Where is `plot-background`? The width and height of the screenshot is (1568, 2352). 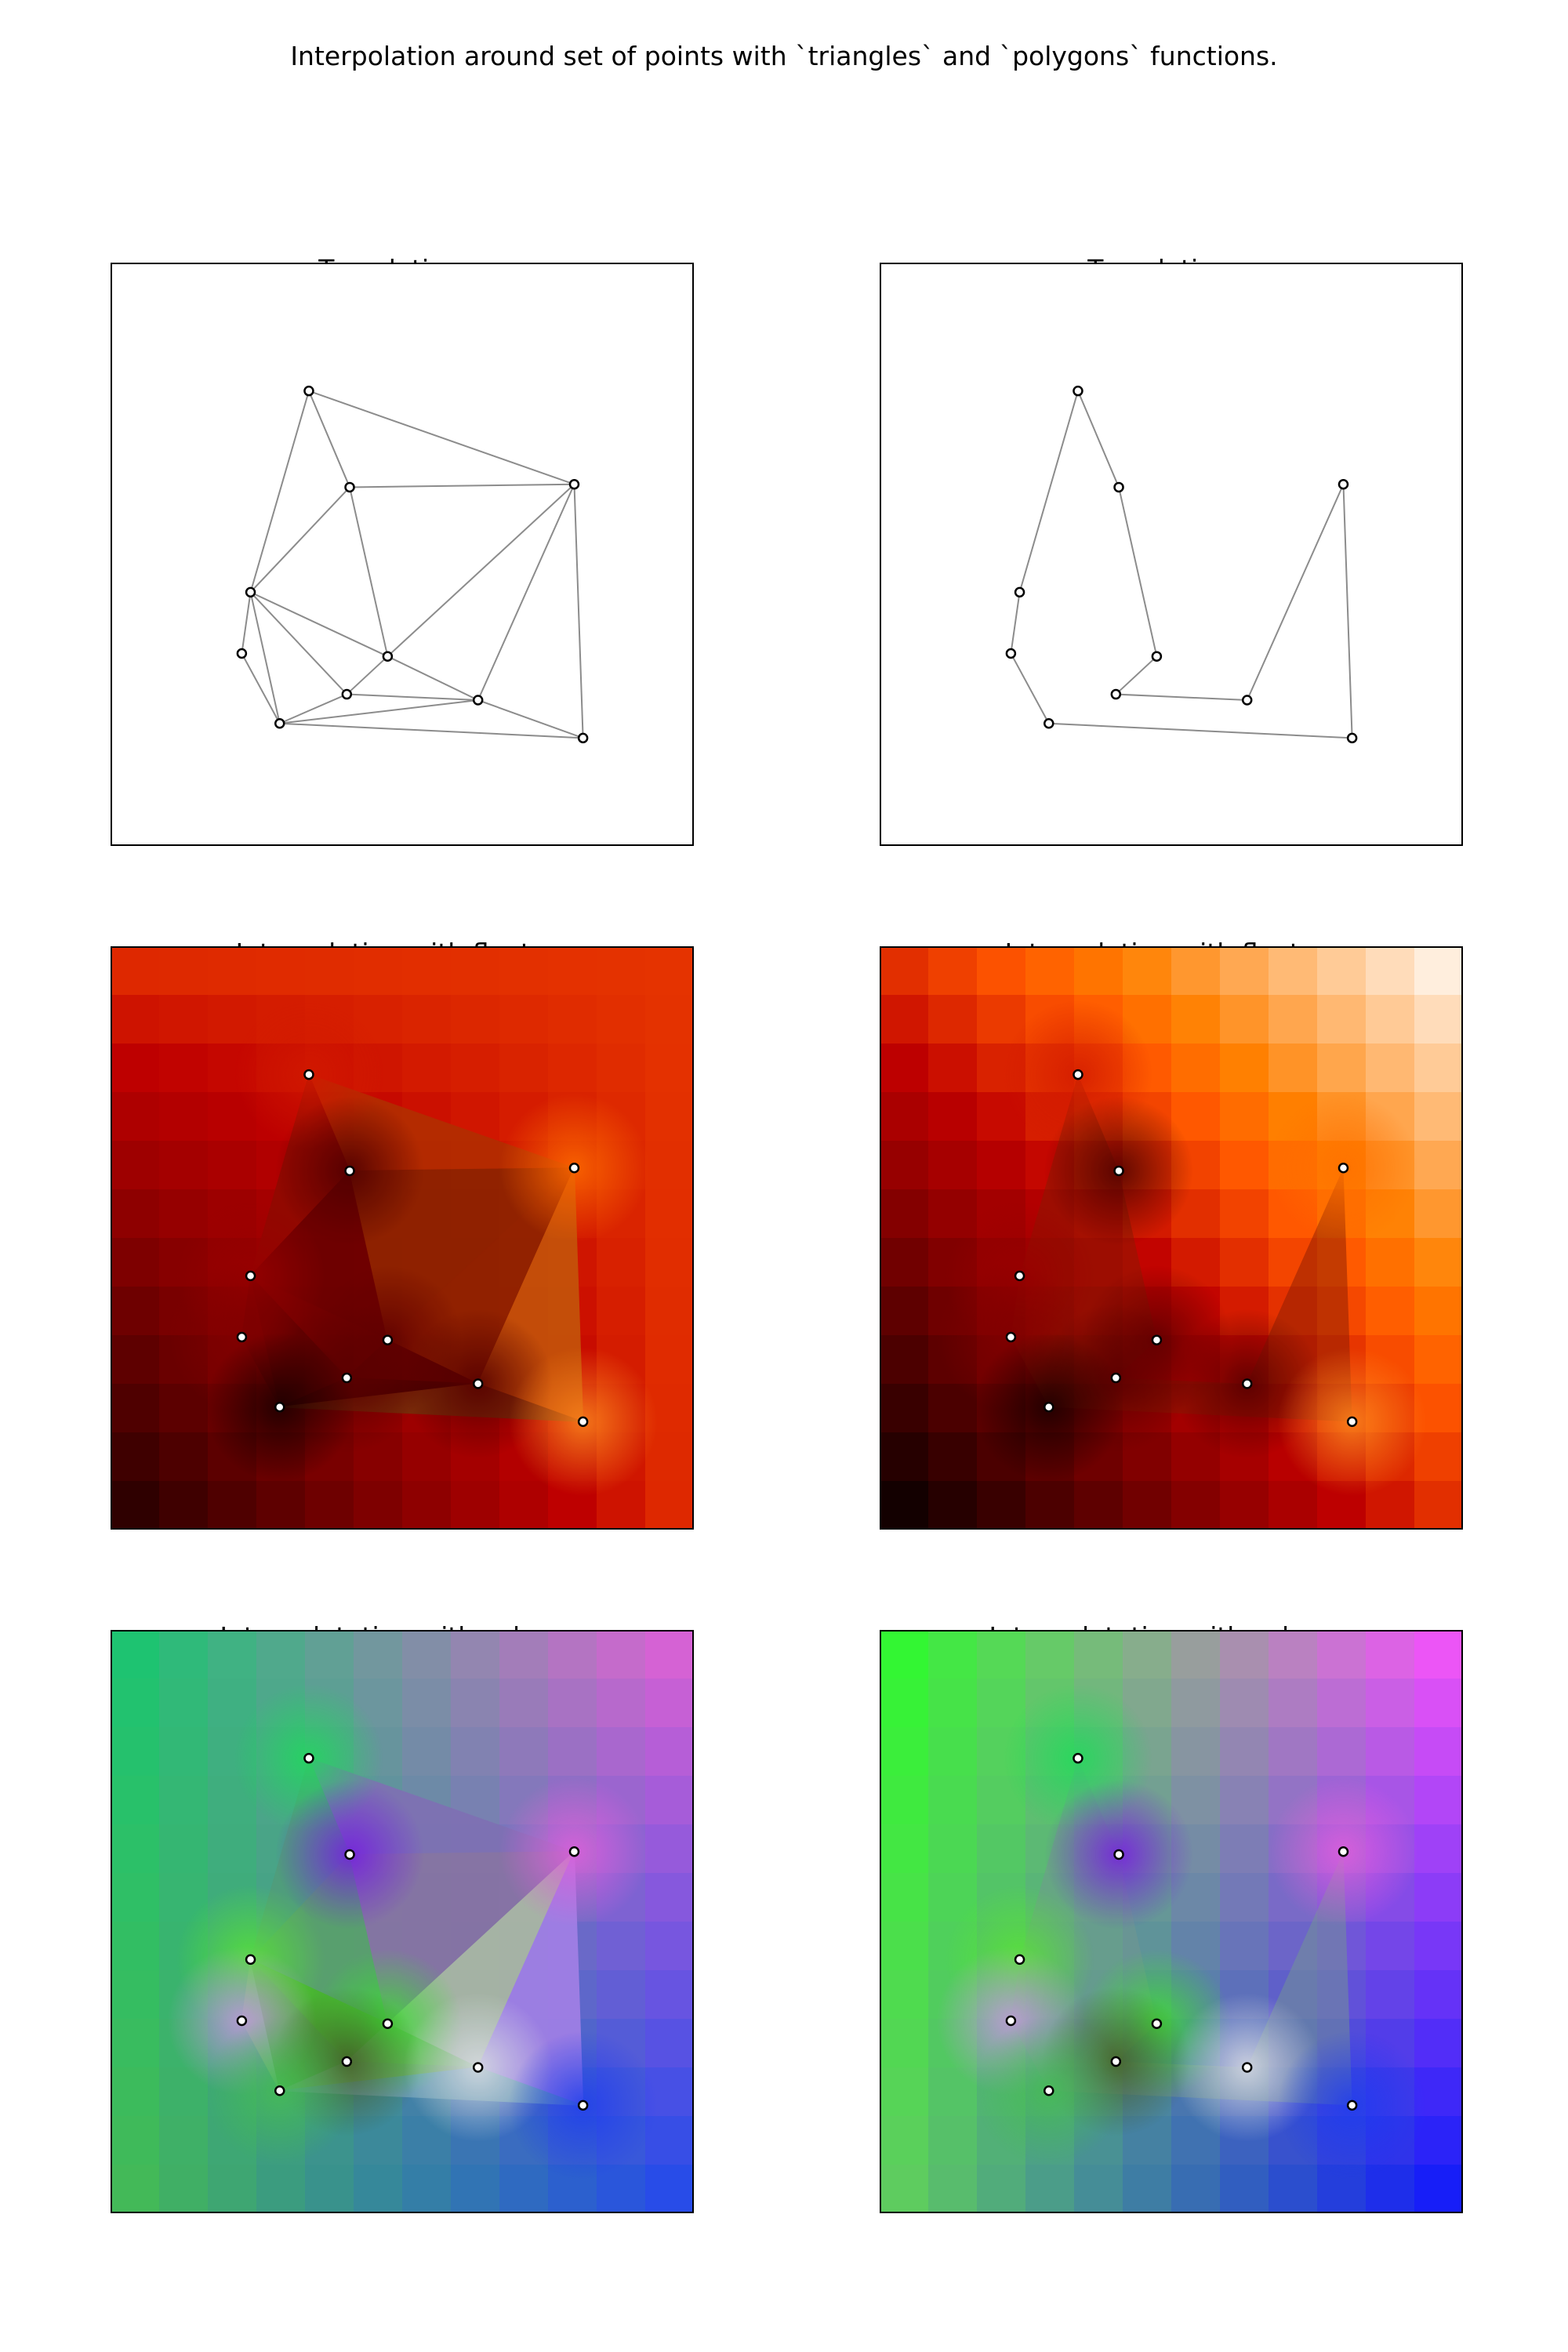 plot-background is located at coordinates (402, 554).